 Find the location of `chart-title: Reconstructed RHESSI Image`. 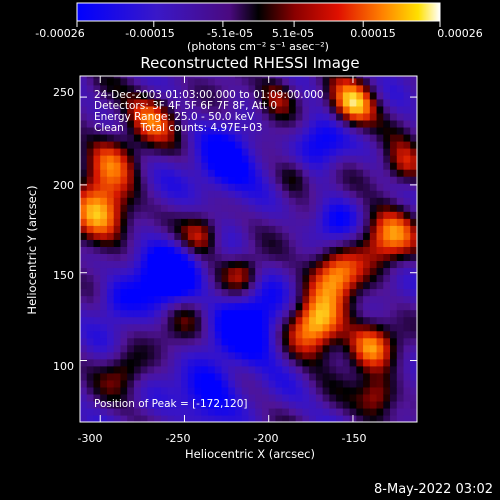

chart-title: Reconstructed RHESSI Image is located at coordinates (249, 63).